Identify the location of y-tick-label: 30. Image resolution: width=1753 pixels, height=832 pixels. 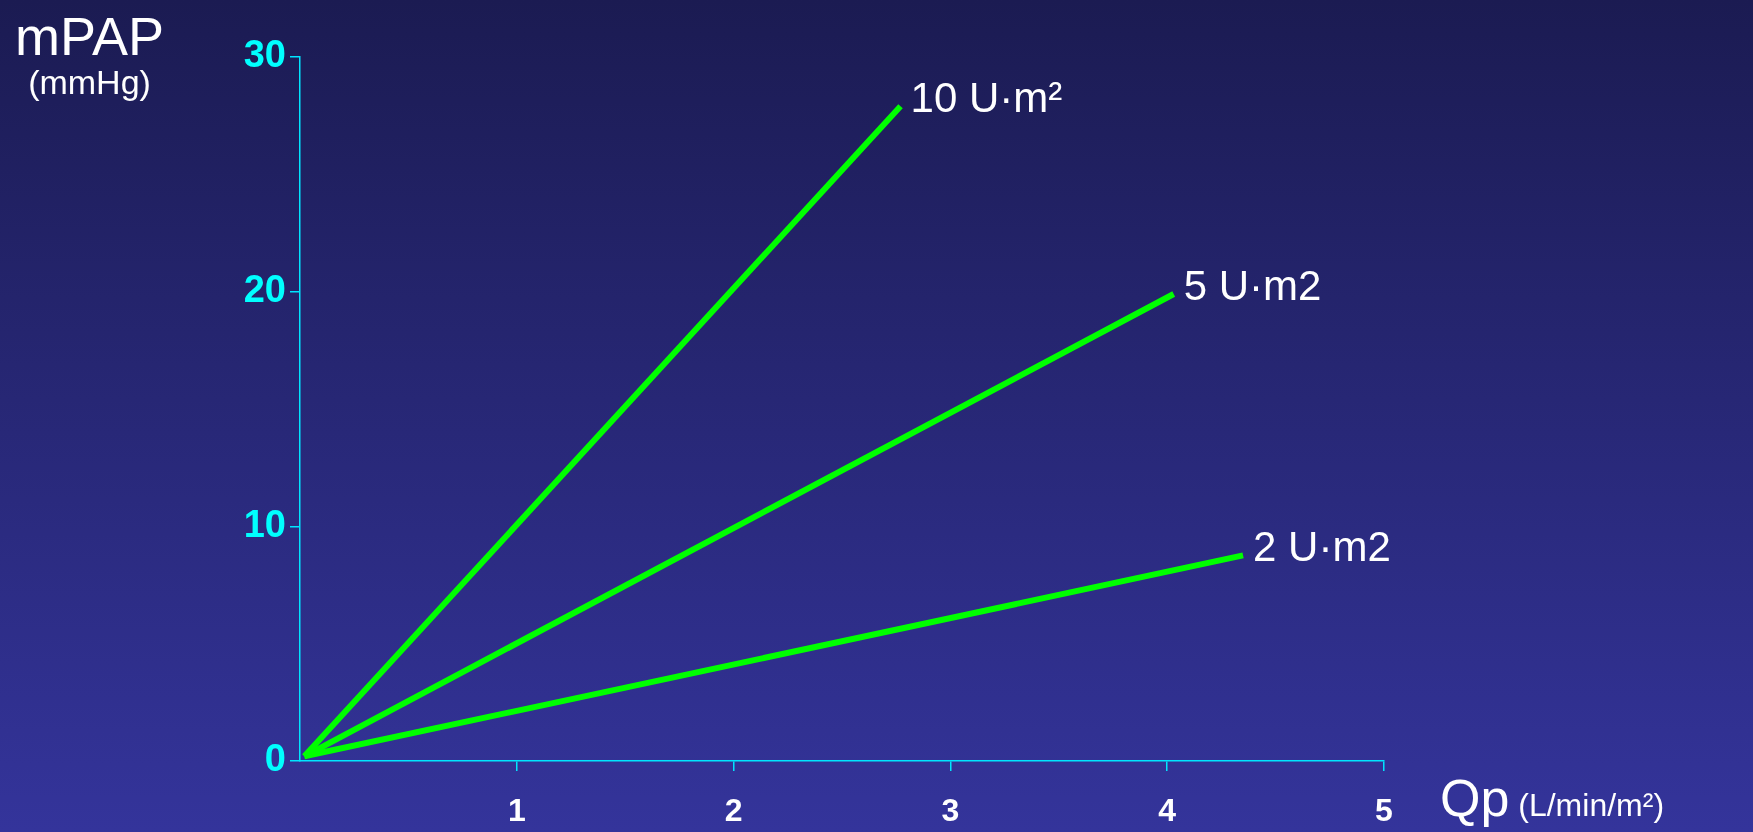
(264, 54).